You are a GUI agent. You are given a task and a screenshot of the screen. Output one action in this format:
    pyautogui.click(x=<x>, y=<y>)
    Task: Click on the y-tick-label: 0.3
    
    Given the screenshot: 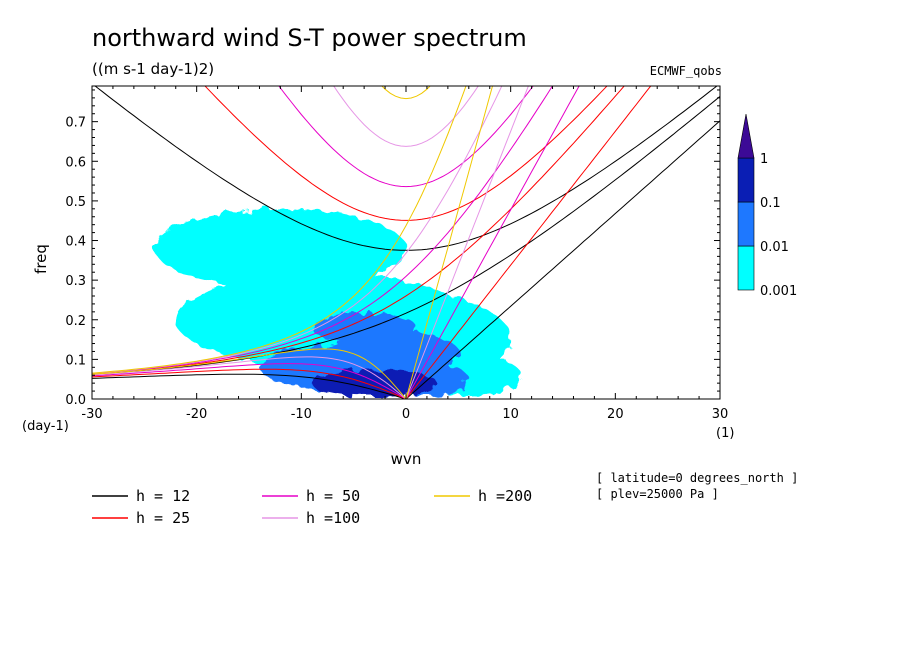 What is the action you would take?
    pyautogui.click(x=75, y=281)
    